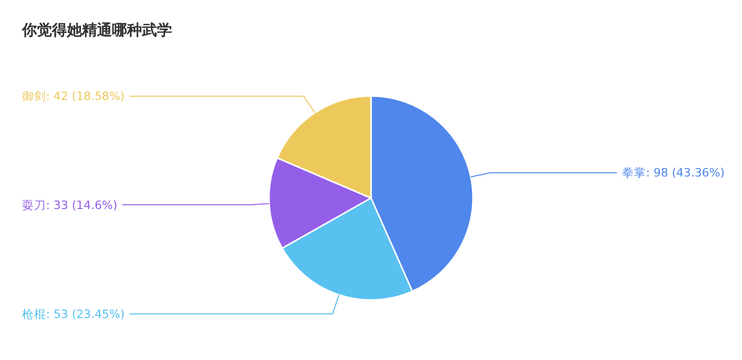 The width and height of the screenshot is (742, 360). I want to click on slice-label: 耍刀: 33 (14.6%), so click(70, 205).